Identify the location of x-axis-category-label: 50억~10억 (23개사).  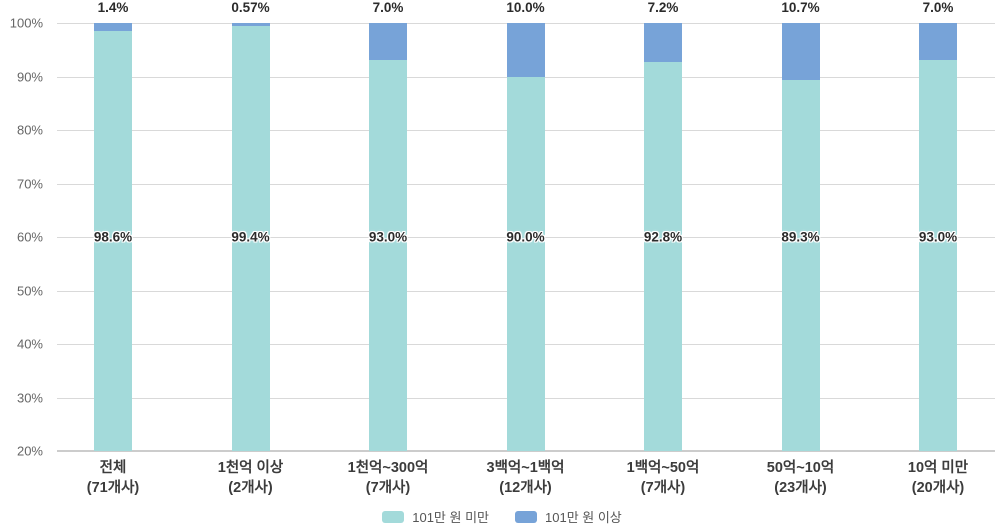
(801, 478).